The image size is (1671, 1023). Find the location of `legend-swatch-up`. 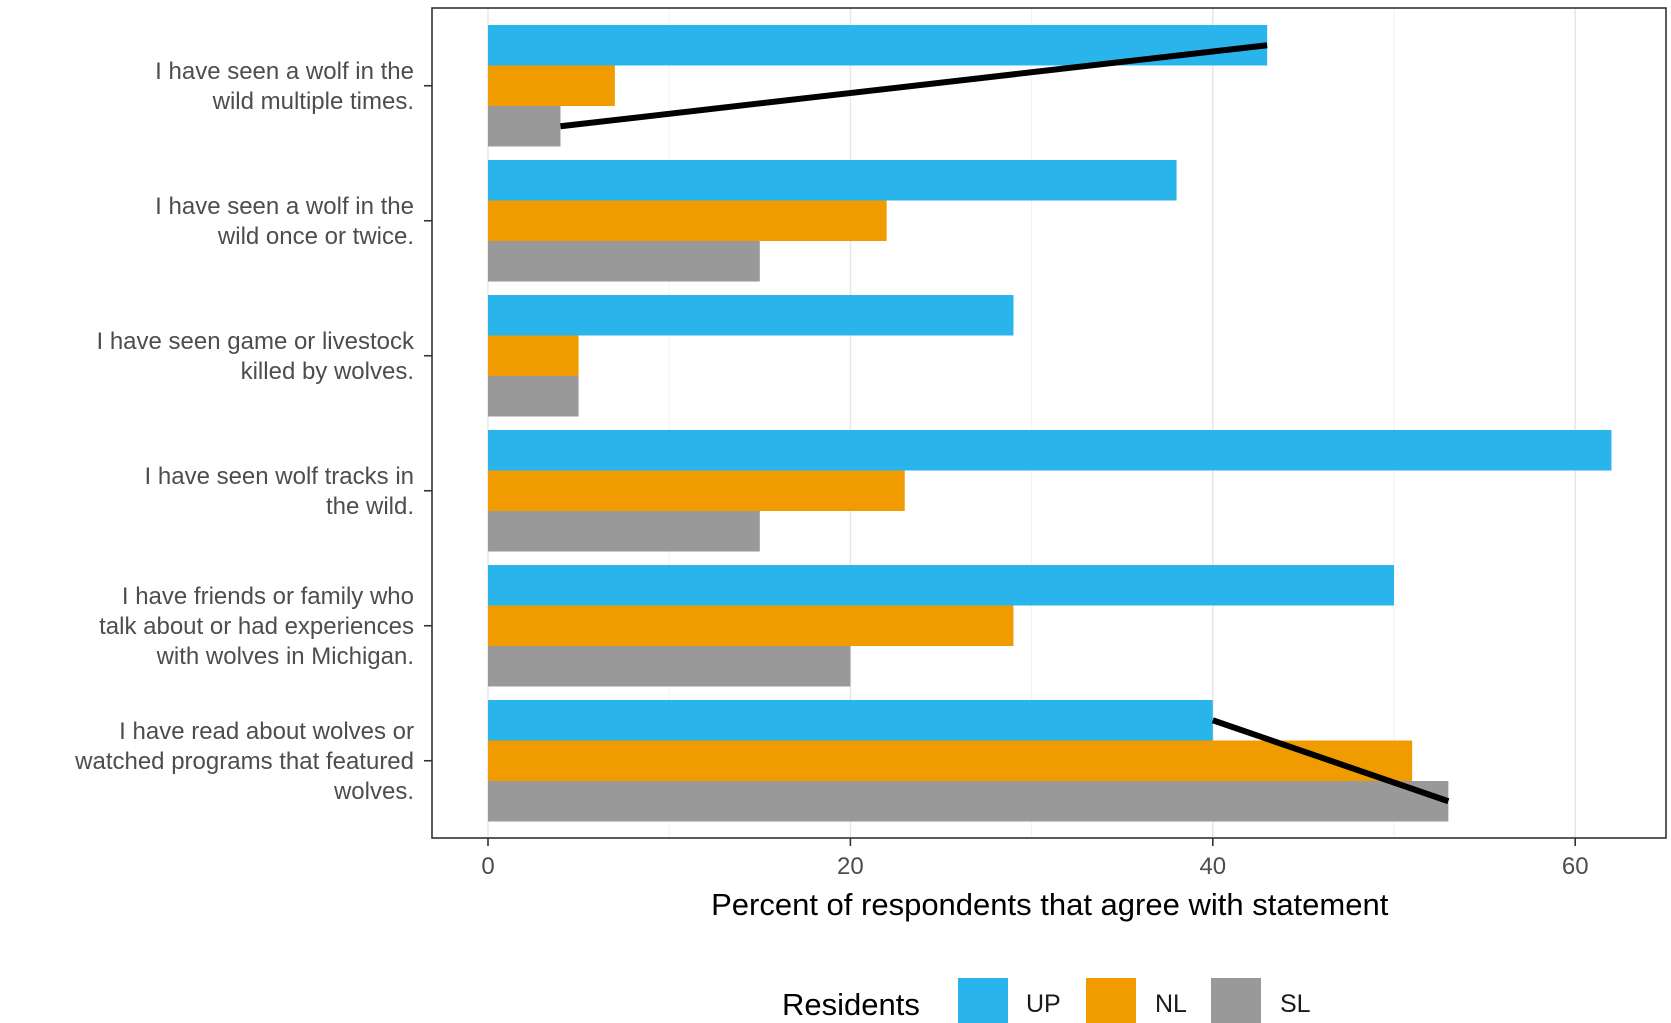

legend-swatch-up is located at coordinates (983, 1000).